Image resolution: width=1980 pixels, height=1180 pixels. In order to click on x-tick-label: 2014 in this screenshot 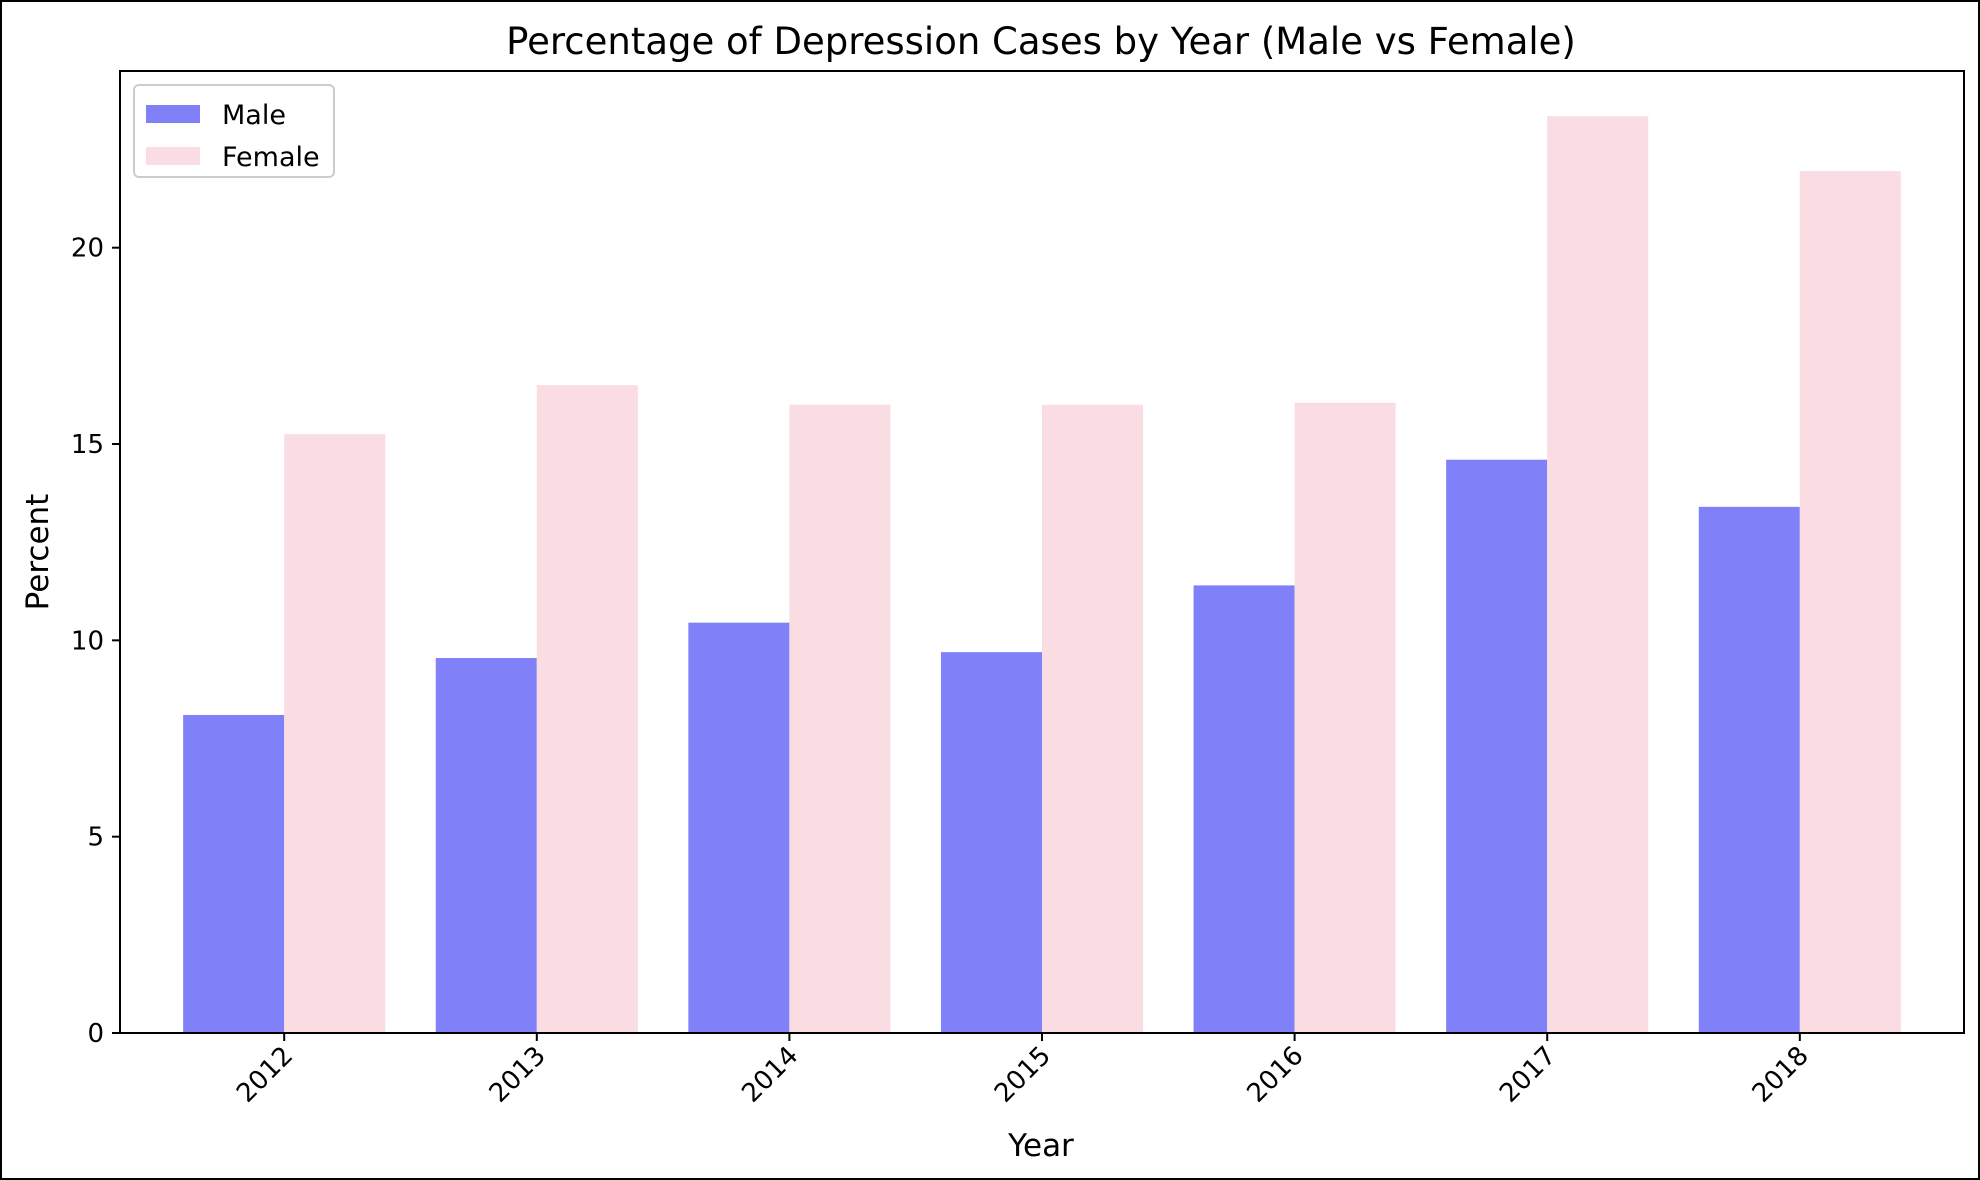, I will do `click(770, 1075)`.